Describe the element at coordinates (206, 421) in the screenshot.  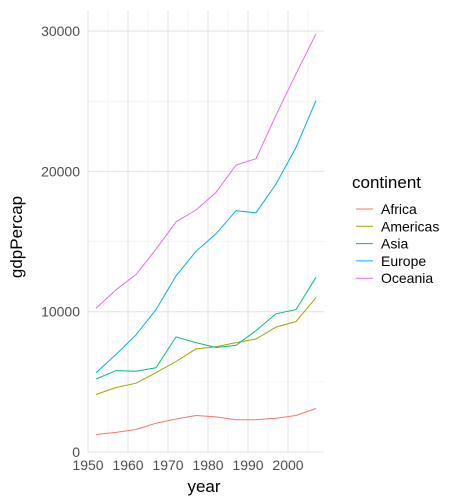
I see `series-line-africa` at that location.